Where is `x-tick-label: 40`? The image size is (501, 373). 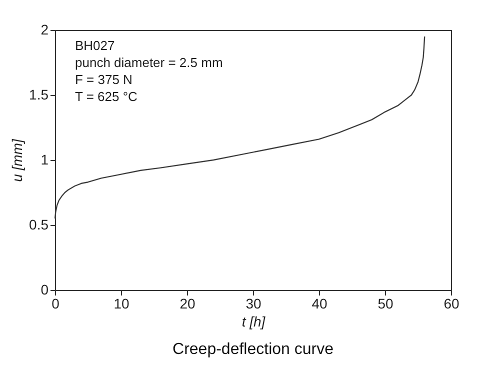
x-tick-label: 40 is located at coordinates (320, 304).